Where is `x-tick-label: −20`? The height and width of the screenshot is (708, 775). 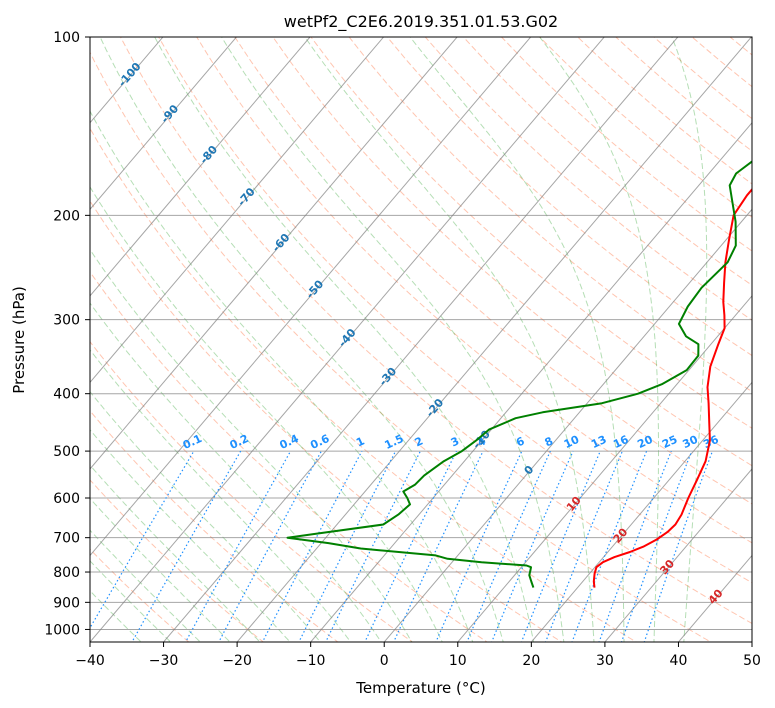
x-tick-label: −20 is located at coordinates (237, 661).